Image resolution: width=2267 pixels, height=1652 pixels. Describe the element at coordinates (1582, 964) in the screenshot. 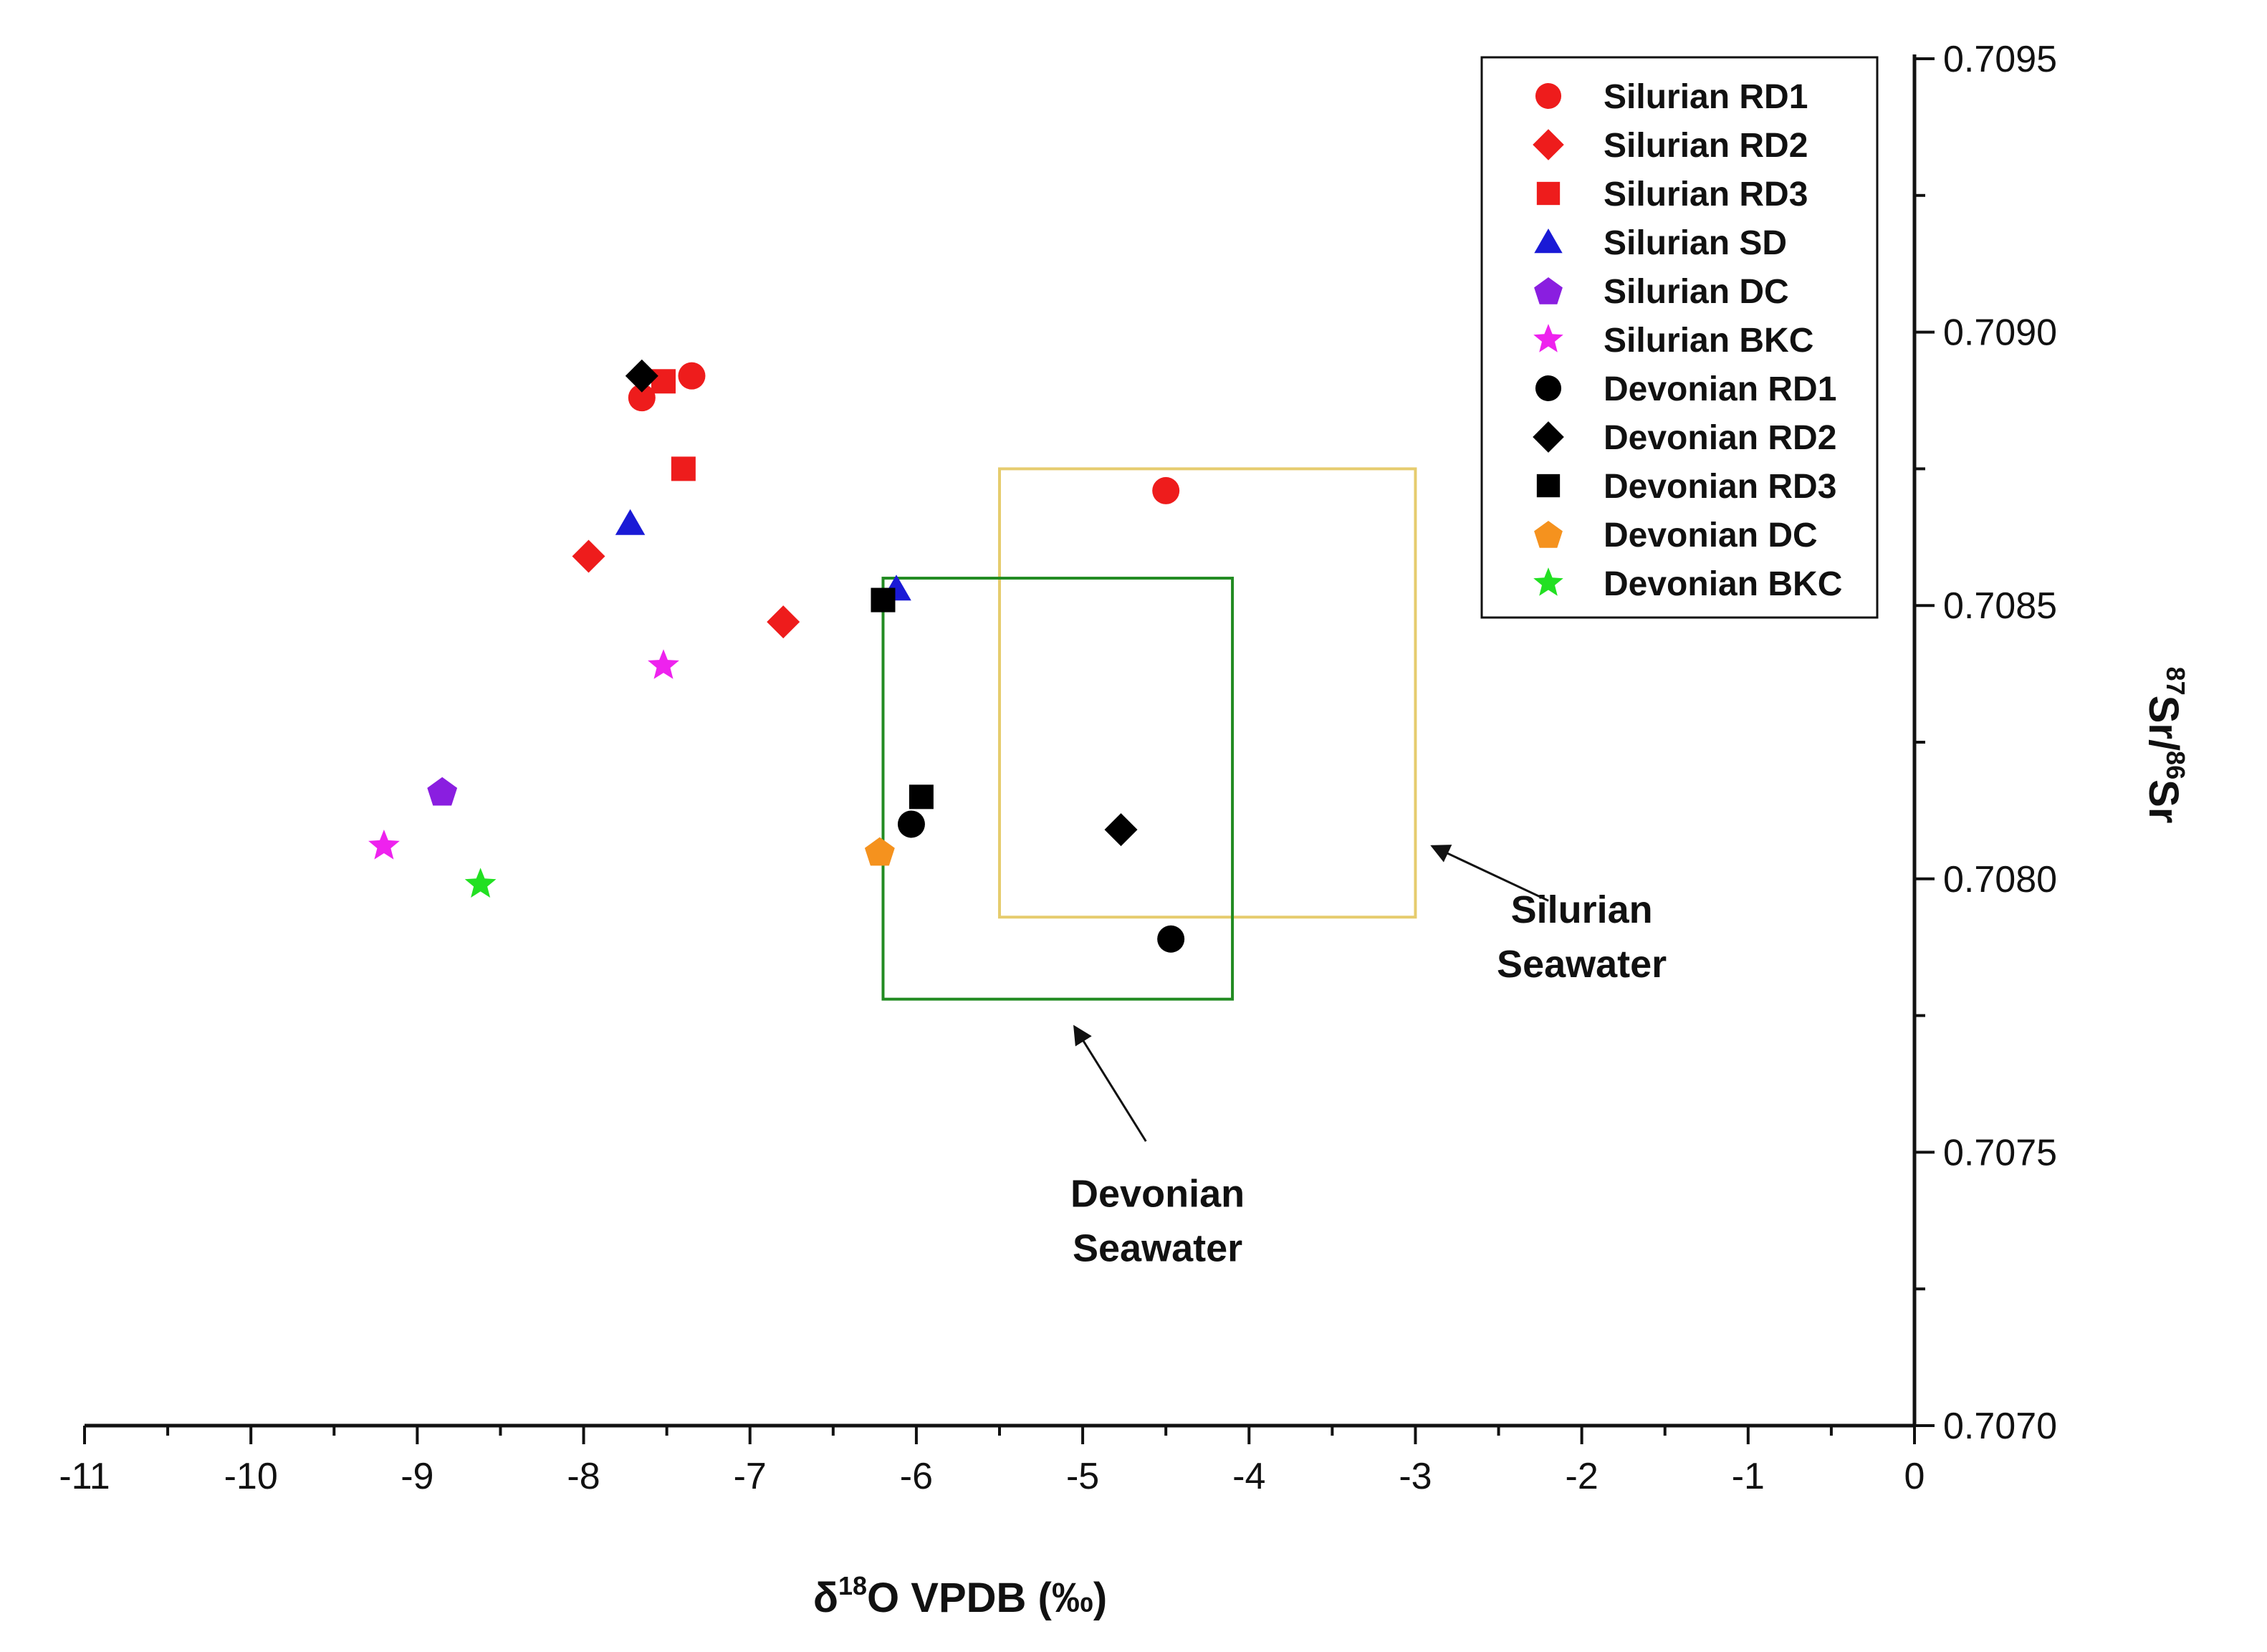

I see `silurian-seawater-label: Seawater` at that location.